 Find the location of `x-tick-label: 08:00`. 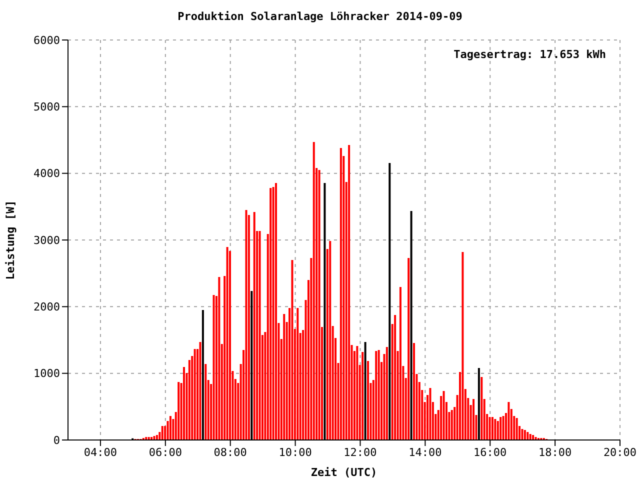

x-tick-label: 08:00 is located at coordinates (230, 452).